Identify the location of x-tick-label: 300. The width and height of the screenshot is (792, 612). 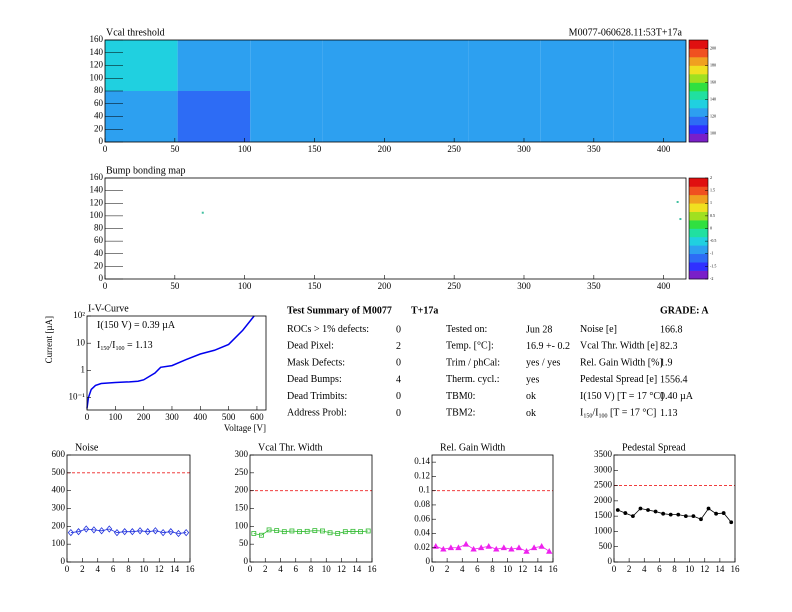
(172, 417).